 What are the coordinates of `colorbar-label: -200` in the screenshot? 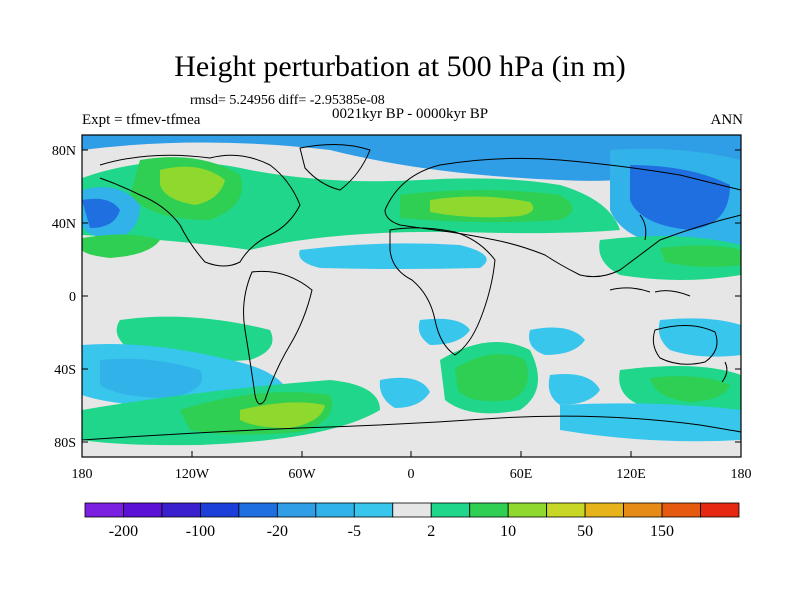 It's located at (123, 531).